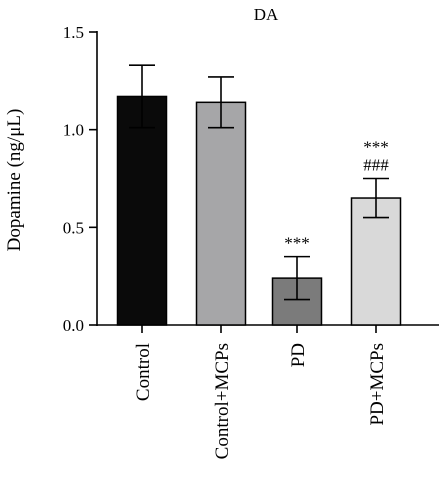 The height and width of the screenshot is (500, 439). Describe the element at coordinates (14, 180) in the screenshot. I see `y-axis-label: Dopamine (ng/μL)` at that location.